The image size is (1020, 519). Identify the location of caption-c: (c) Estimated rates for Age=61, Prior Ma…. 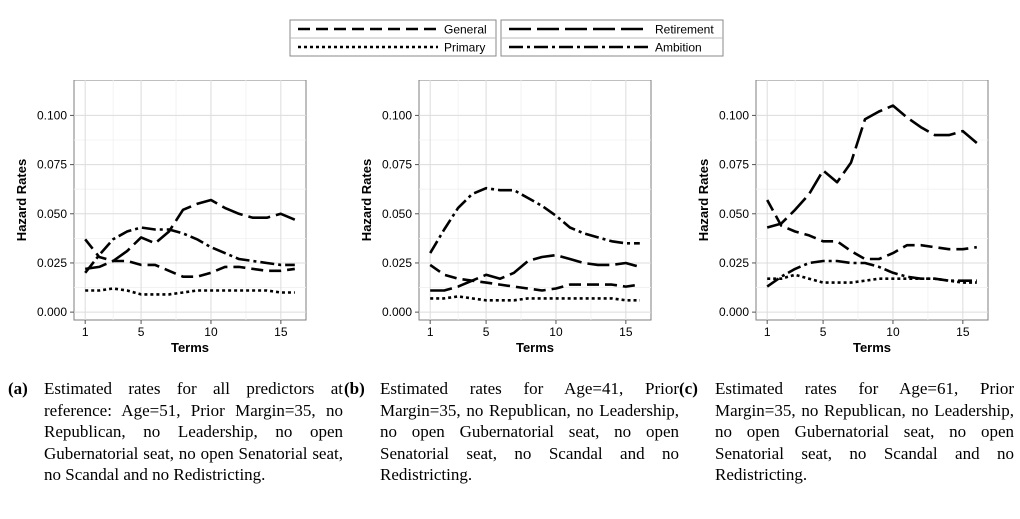
(846, 432).